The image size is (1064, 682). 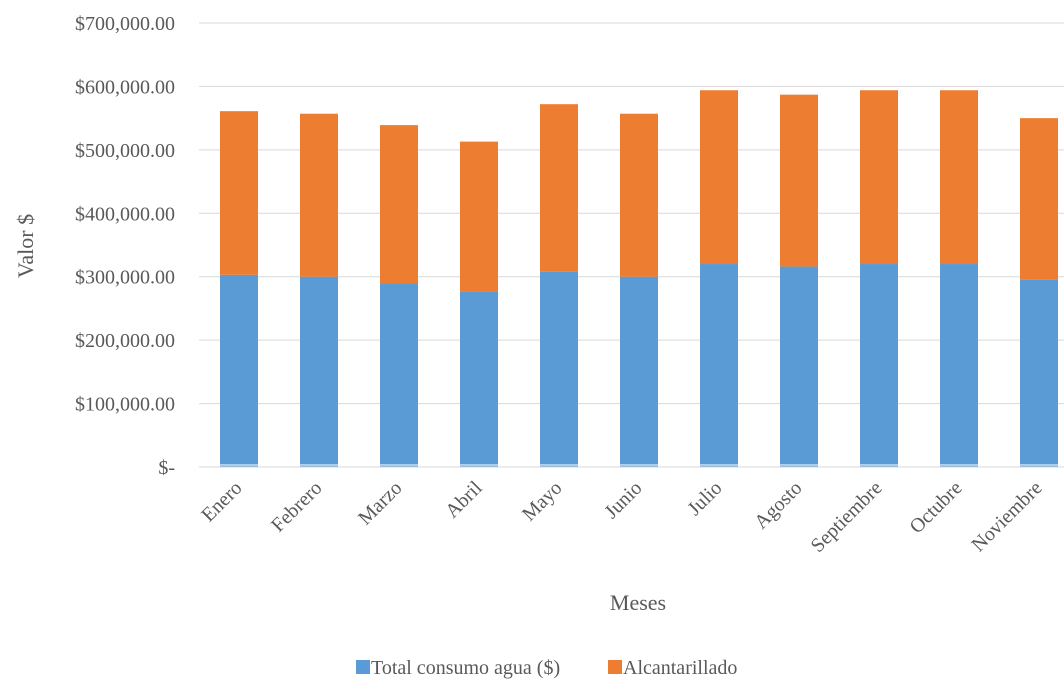 What do you see at coordinates (297, 507) in the screenshot?
I see `x-tick-label: Febrero` at bounding box center [297, 507].